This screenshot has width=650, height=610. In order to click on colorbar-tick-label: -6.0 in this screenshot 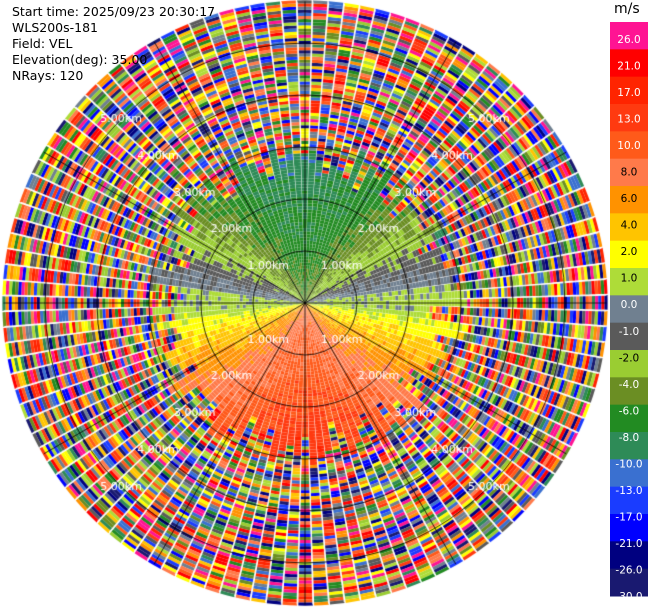, I will do `click(629, 411)`.